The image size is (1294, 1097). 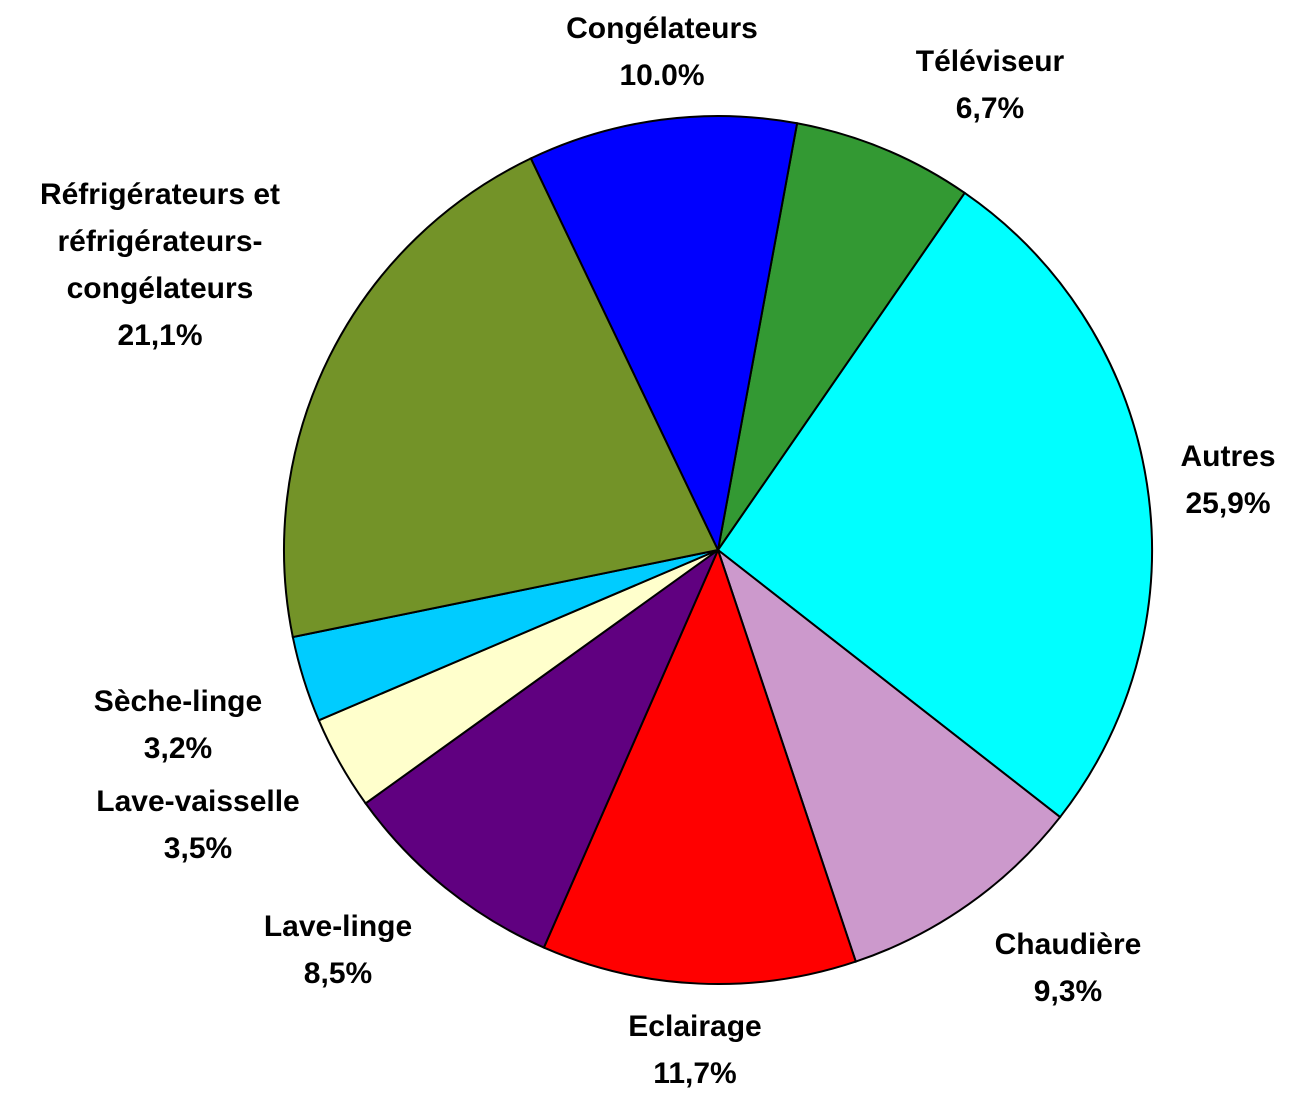 What do you see at coordinates (198, 848) in the screenshot?
I see `slice-value: 3,5%` at bounding box center [198, 848].